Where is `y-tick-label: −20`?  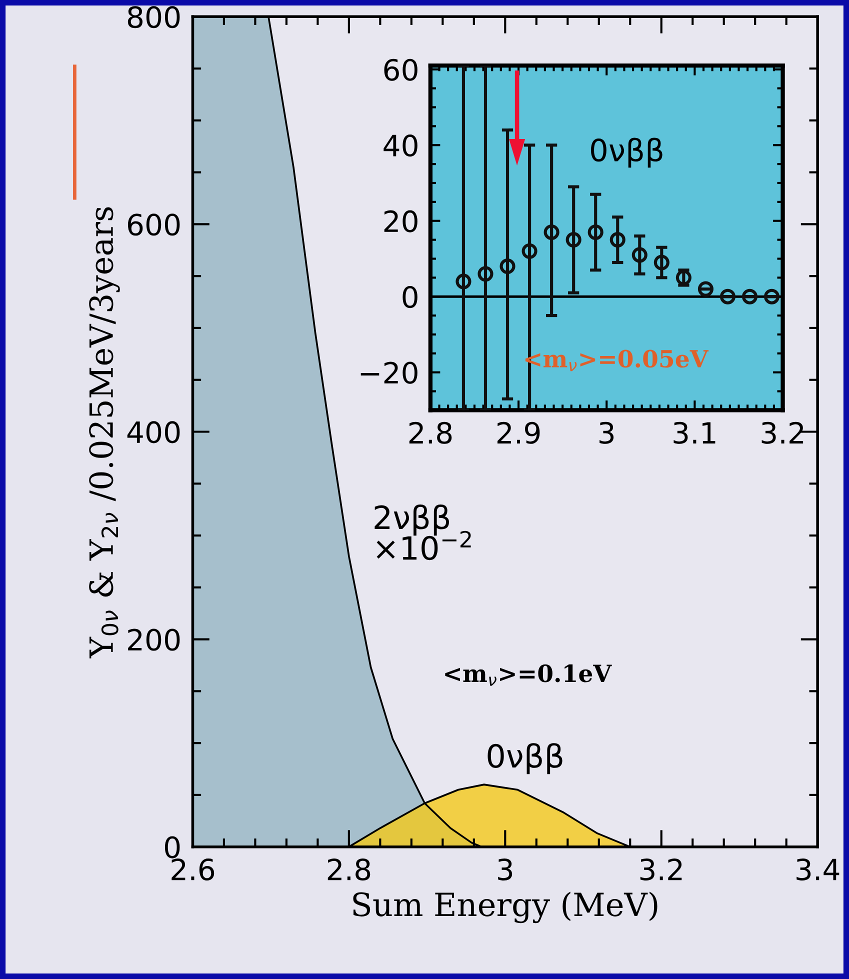 y-tick-label: −20 is located at coordinates (389, 373).